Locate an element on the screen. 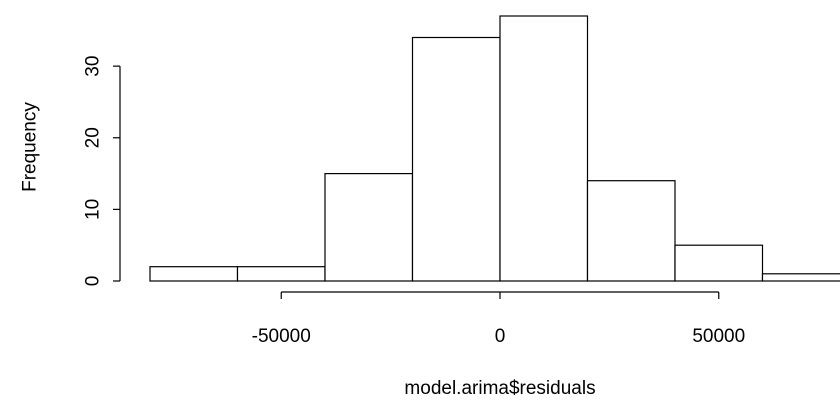 This screenshot has width=840, height=405. y-tick-label: 20 is located at coordinates (93, 137).